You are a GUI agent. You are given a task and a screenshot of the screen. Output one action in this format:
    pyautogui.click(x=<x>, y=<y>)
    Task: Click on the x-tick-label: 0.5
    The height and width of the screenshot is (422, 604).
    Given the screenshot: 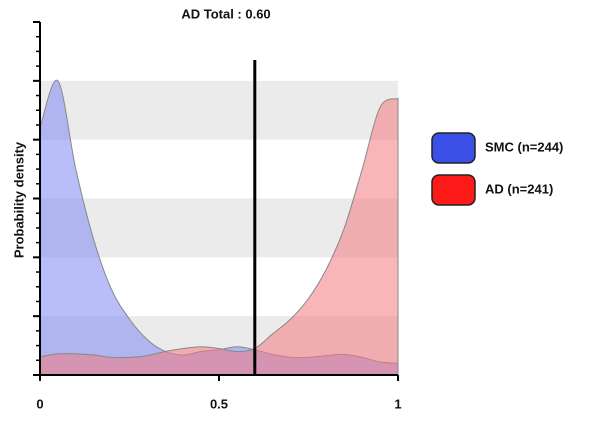 What is the action you would take?
    pyautogui.click(x=219, y=403)
    